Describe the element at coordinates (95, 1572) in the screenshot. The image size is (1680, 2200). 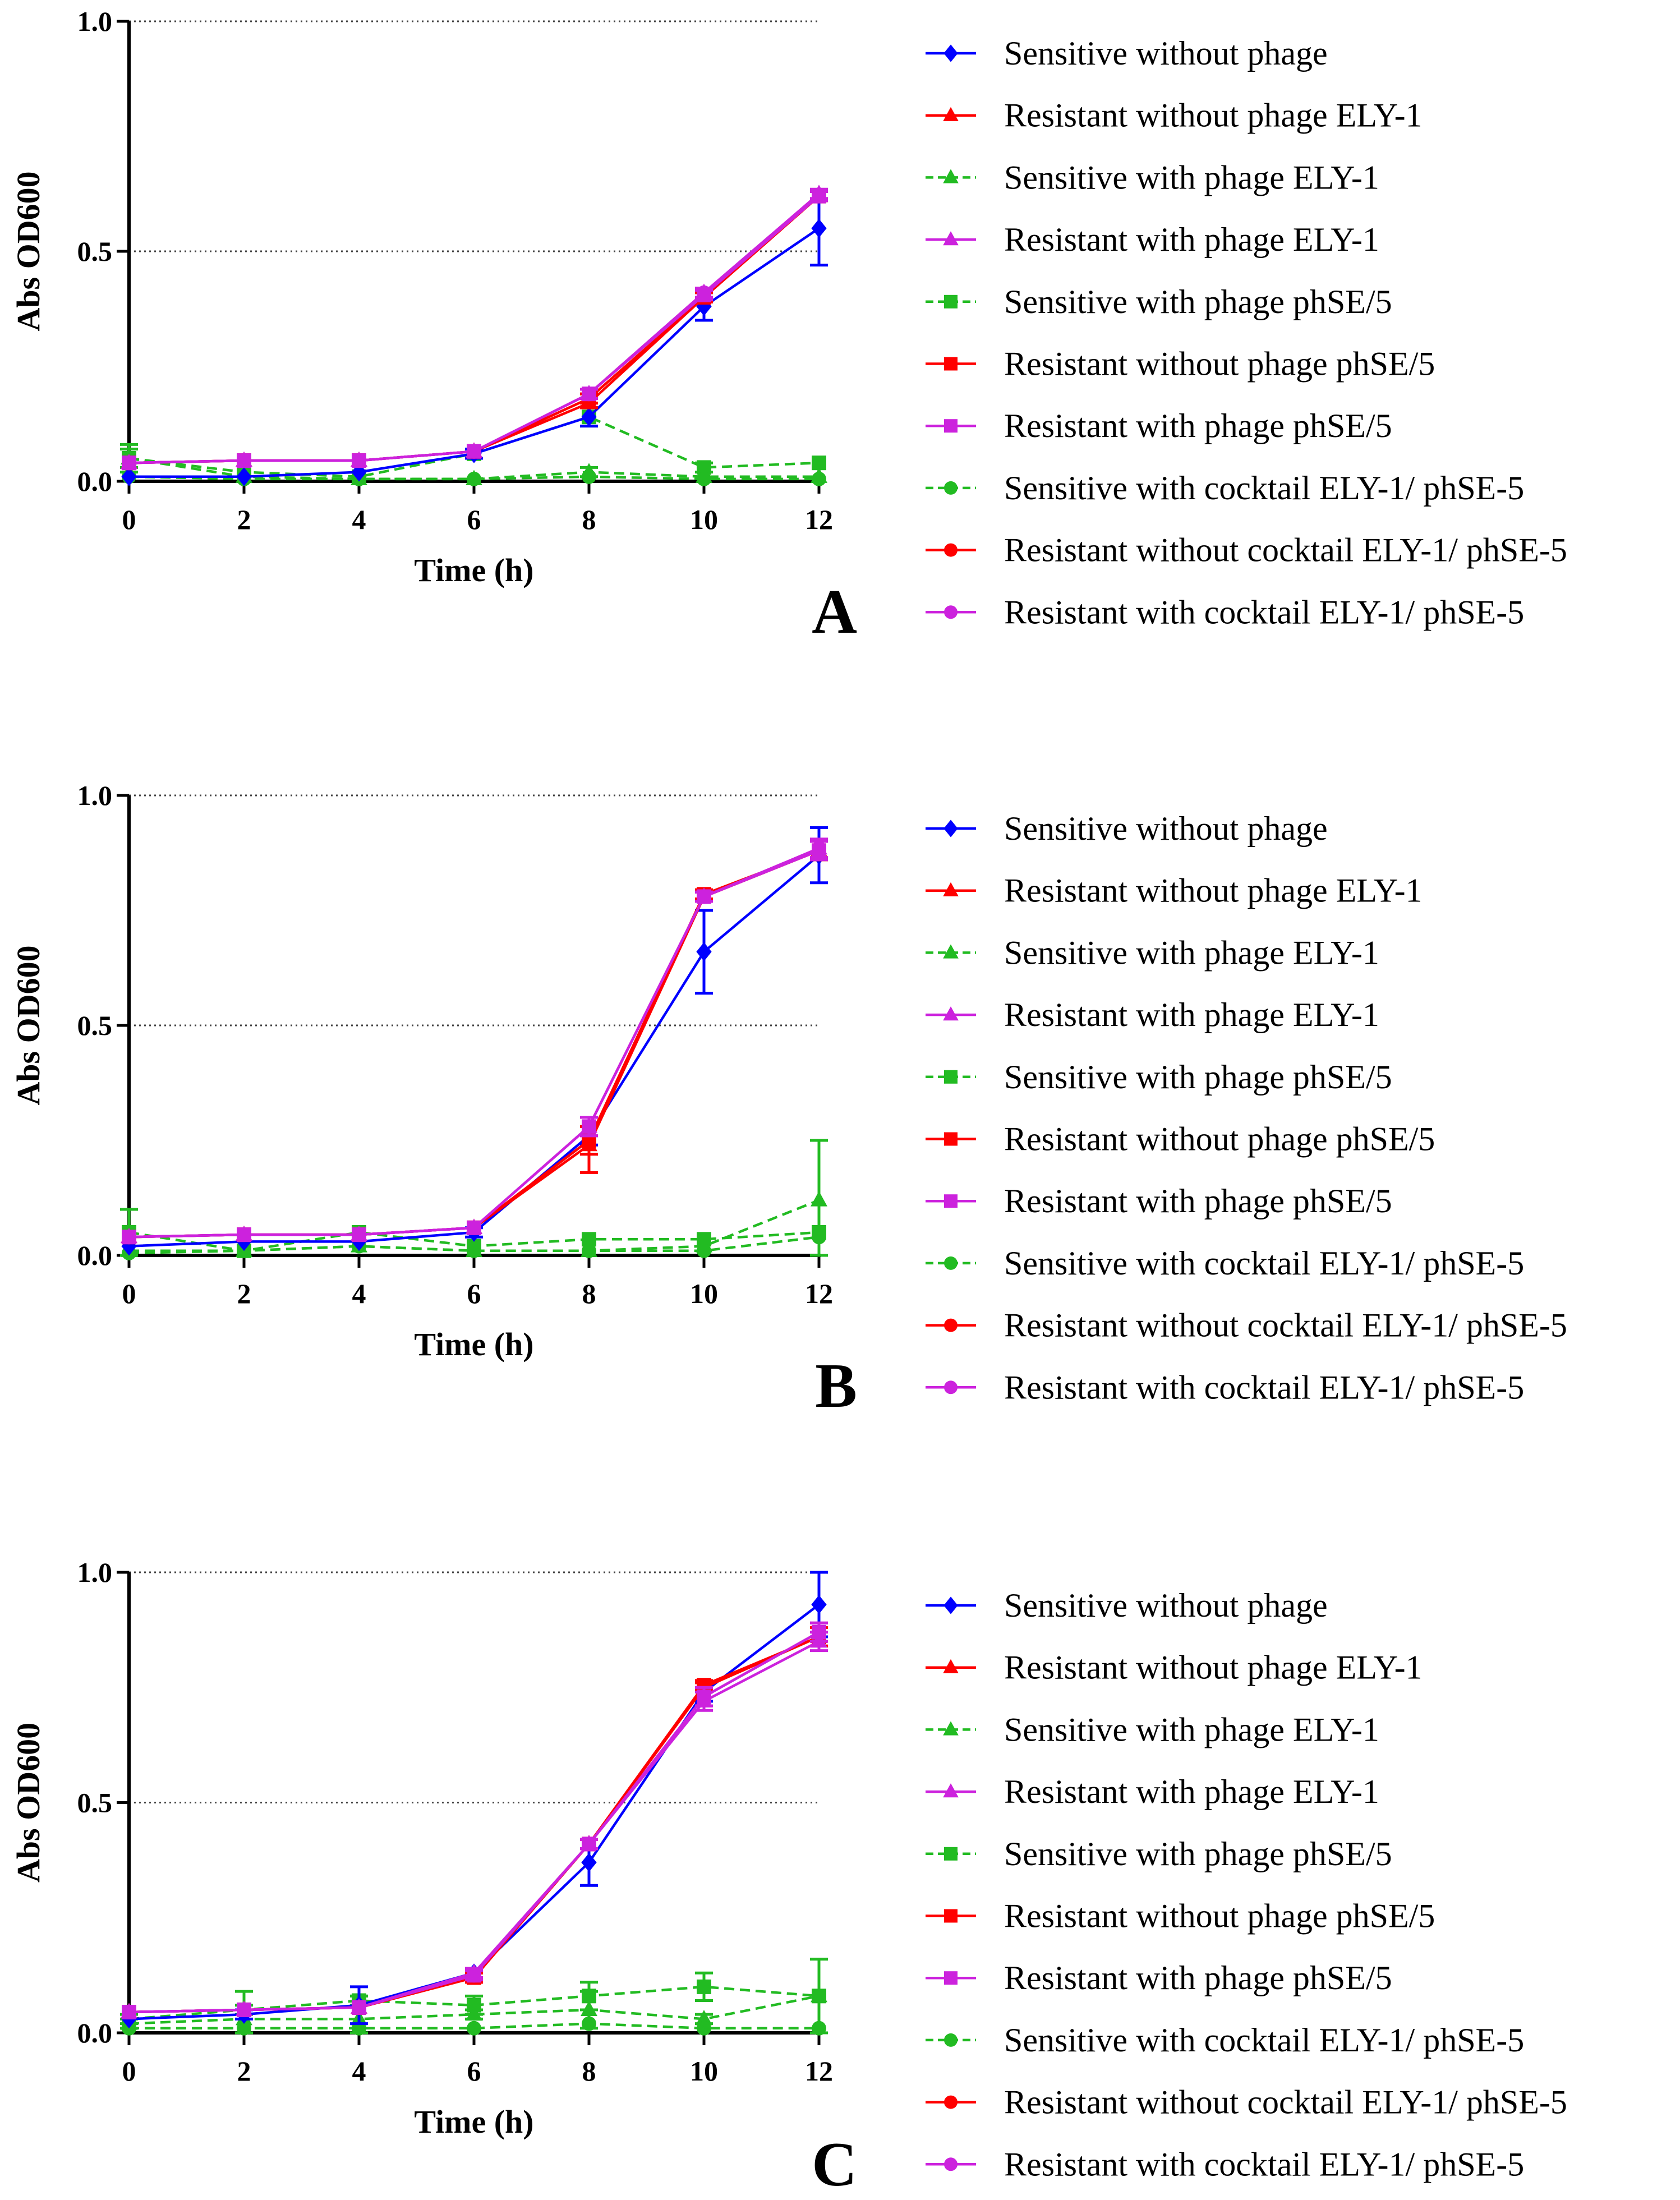
I see `y-tick-label: 1.0` at that location.